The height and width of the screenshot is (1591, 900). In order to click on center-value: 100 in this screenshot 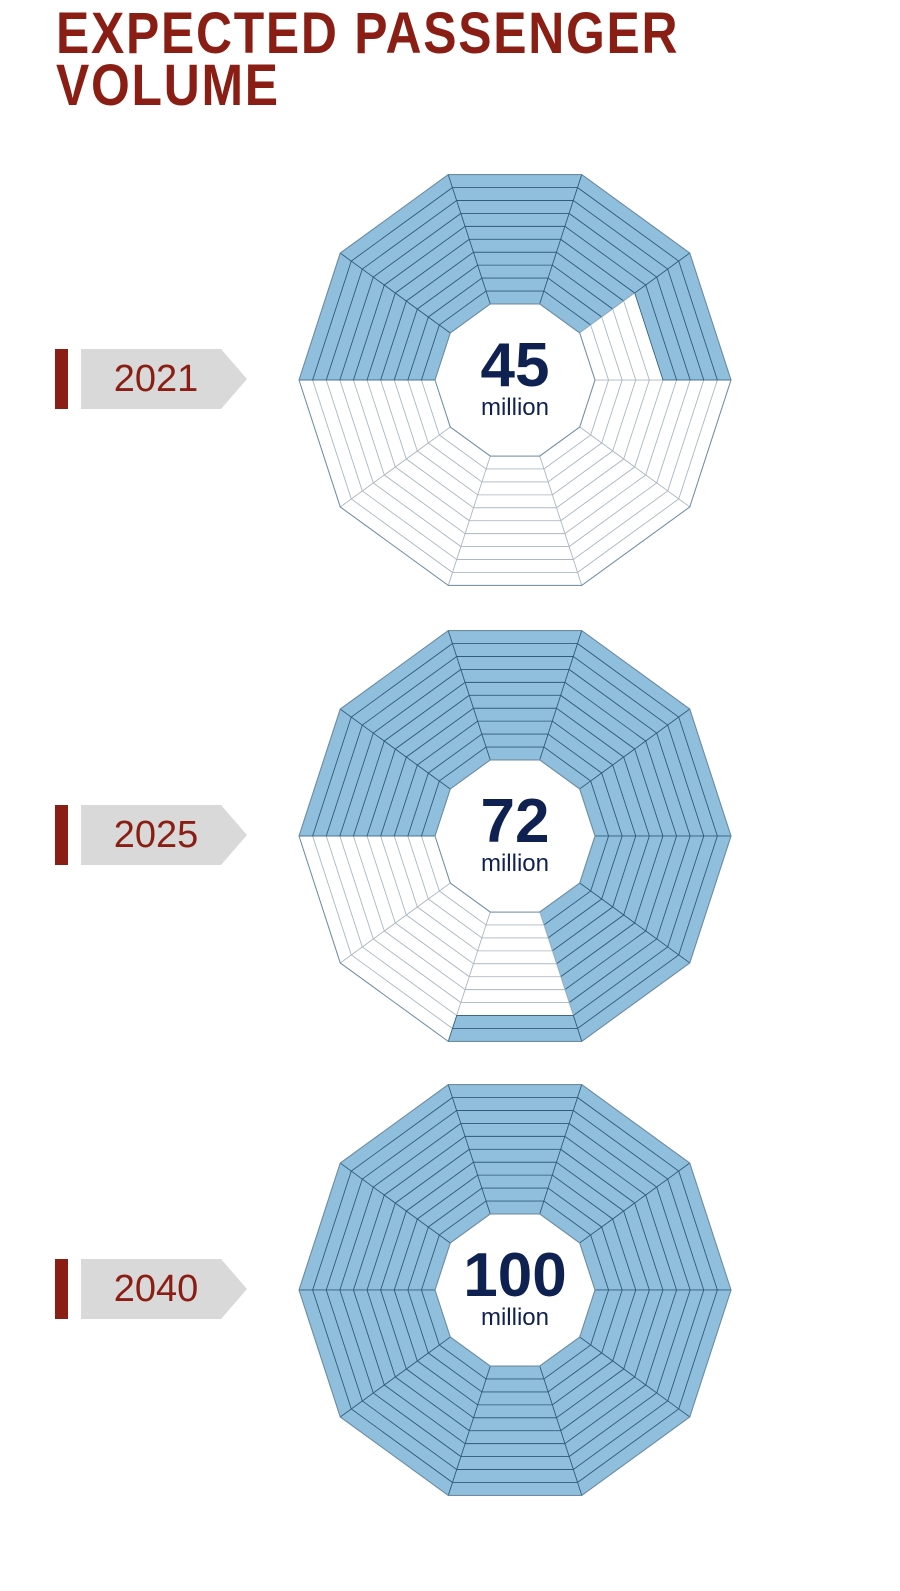, I will do `click(514, 1275)`.